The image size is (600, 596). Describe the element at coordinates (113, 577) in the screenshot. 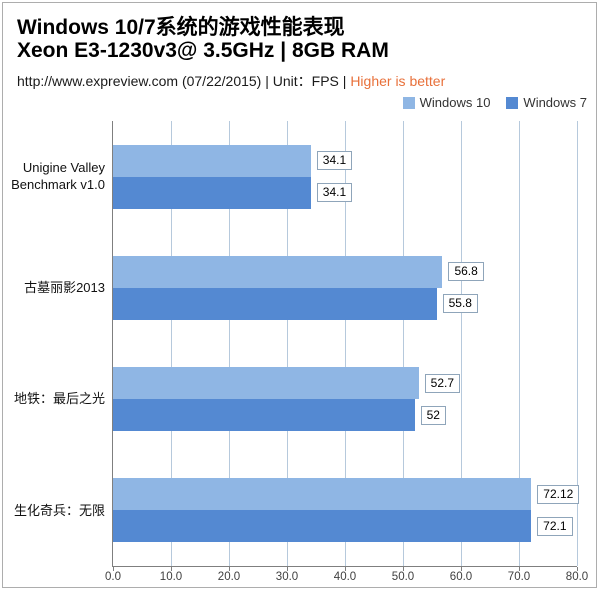

I see `x-tick-label: 0.0` at that location.